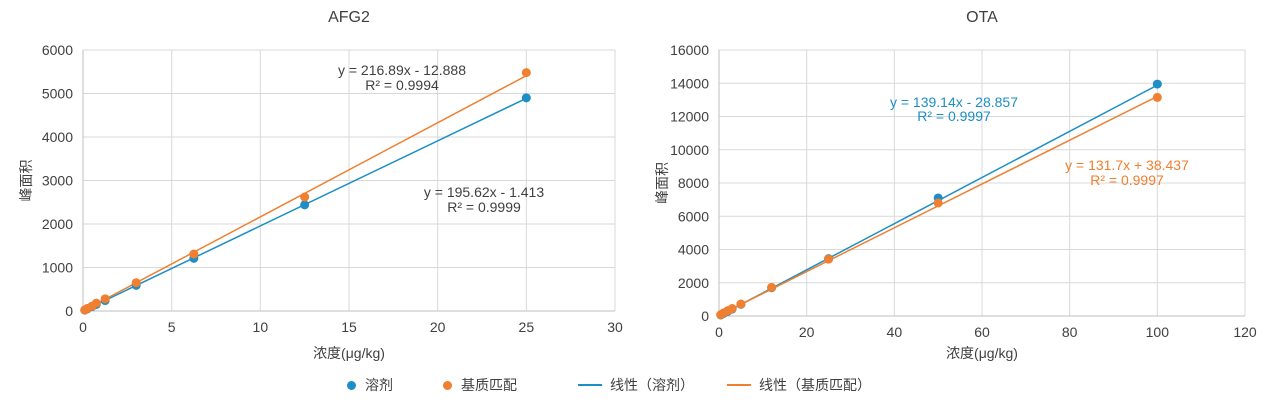 The width and height of the screenshot is (1280, 411). I want to click on ota-y-tick-label: 4000, so click(693, 250).